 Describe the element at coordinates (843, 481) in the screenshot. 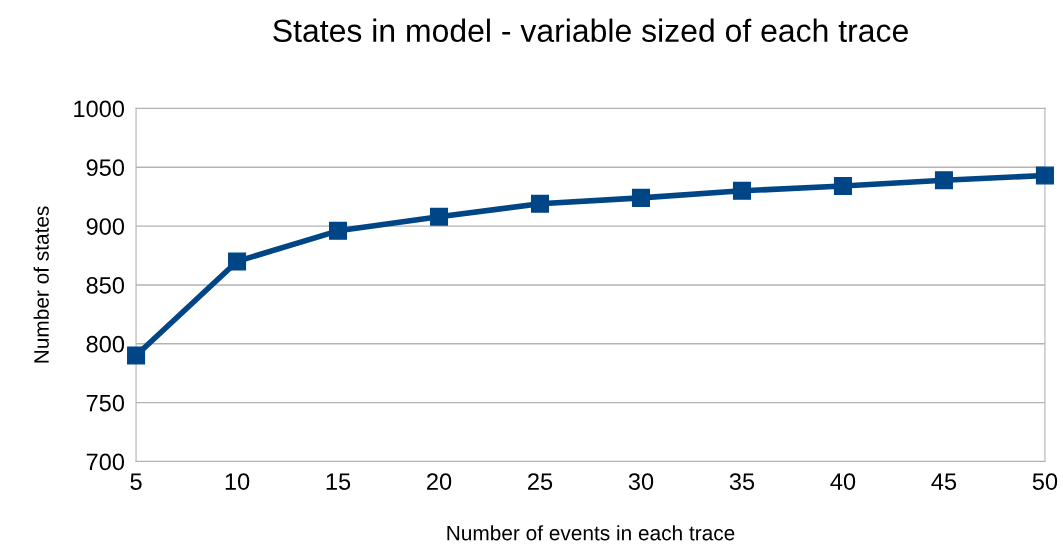

I see `x-tick-label: 40` at that location.